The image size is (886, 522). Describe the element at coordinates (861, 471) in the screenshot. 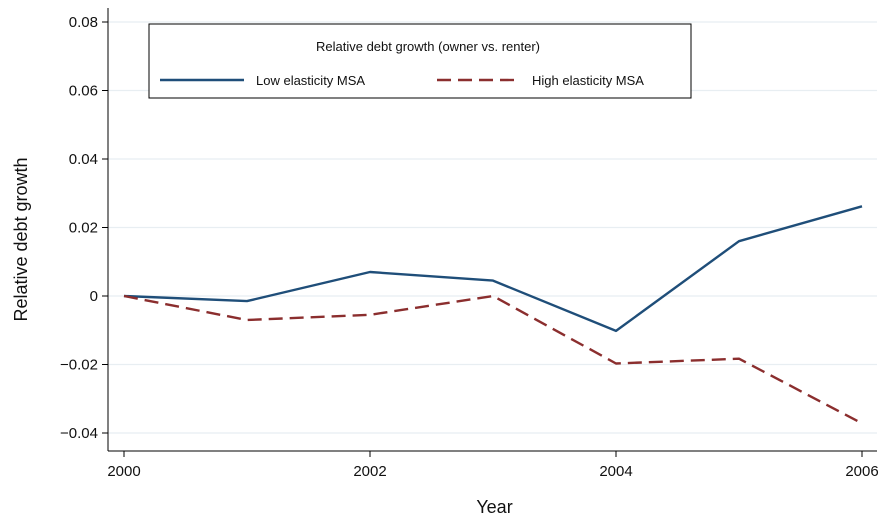

I see `x-tick-label: 2006` at that location.